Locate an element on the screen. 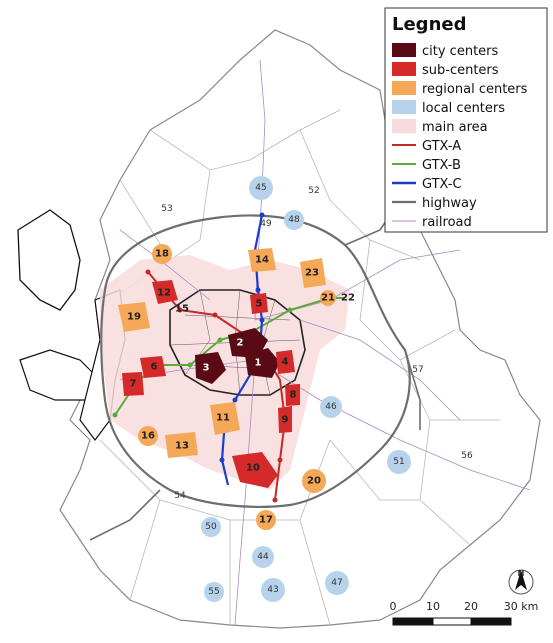  svg-text: 17 is located at coordinates (266, 520).